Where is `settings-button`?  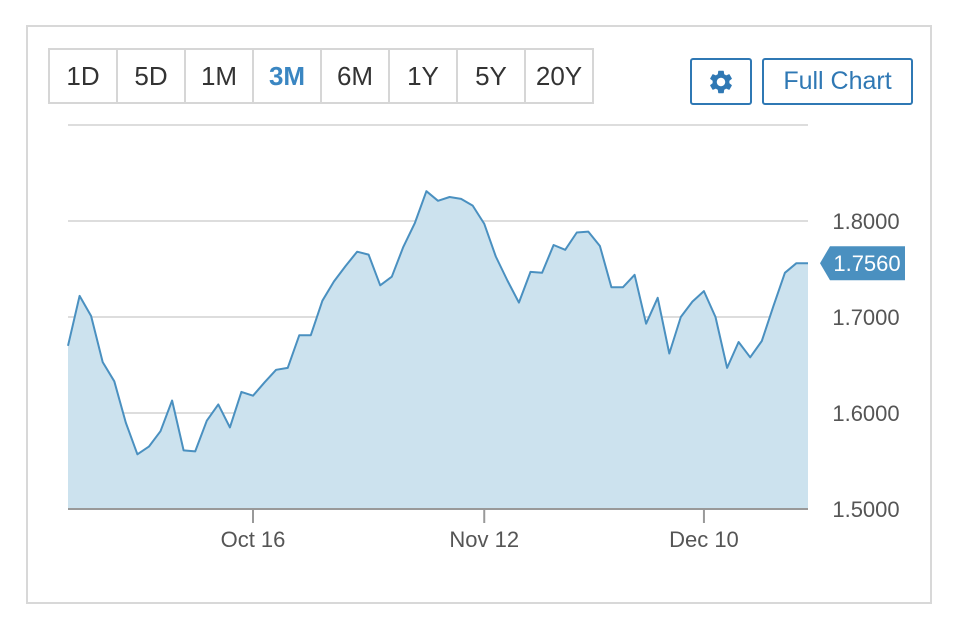 settings-button is located at coordinates (721, 81).